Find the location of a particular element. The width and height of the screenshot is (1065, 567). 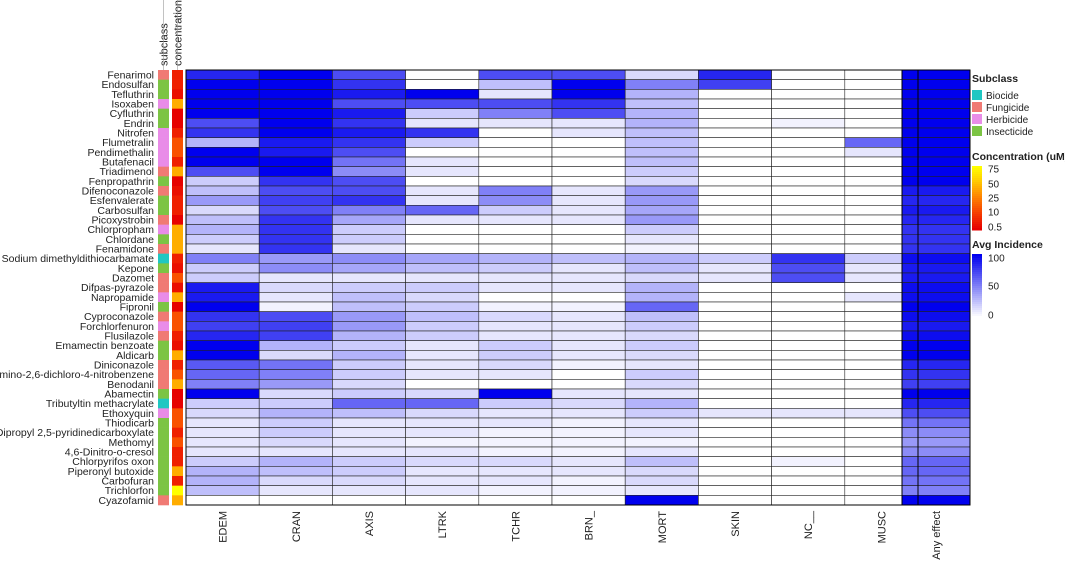

row-label: Endrin is located at coordinates (139, 124).